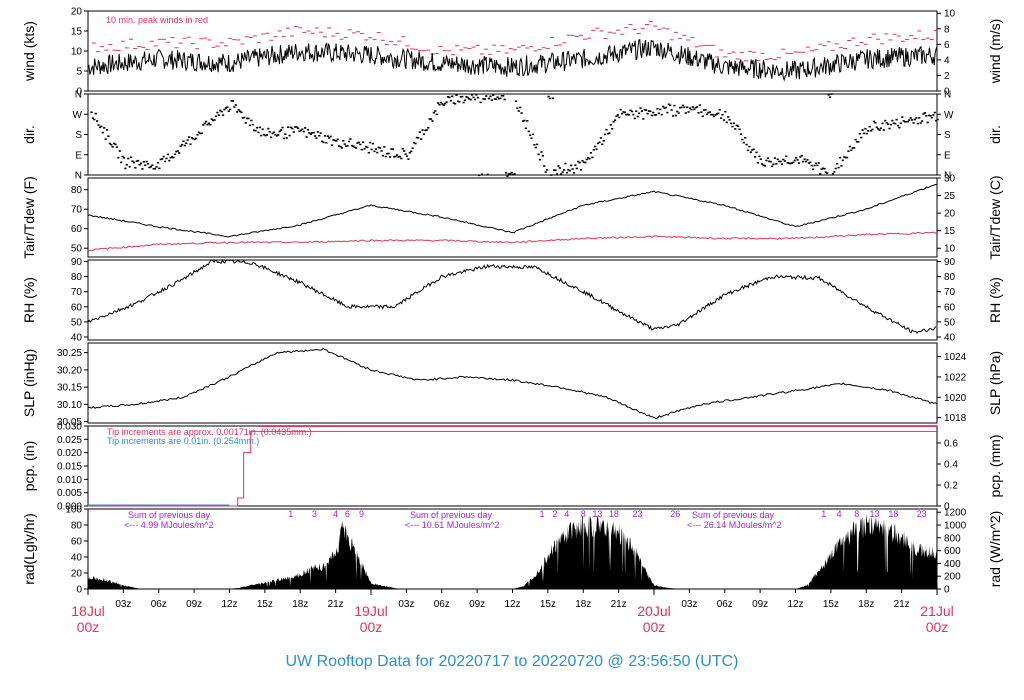 The image size is (1024, 700). Describe the element at coordinates (675, 514) in the screenshot. I see `uv-index-label: 26` at that location.